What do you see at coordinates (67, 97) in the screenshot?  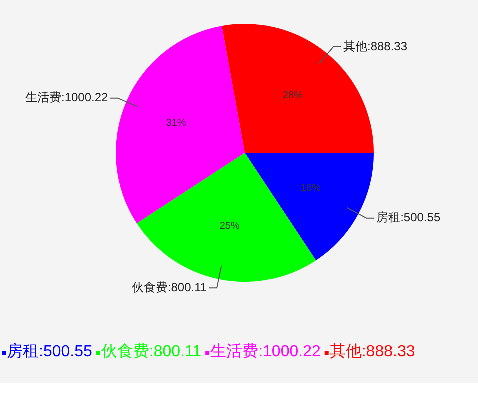 I see `slice-label: 生活费:1000.22` at bounding box center [67, 97].